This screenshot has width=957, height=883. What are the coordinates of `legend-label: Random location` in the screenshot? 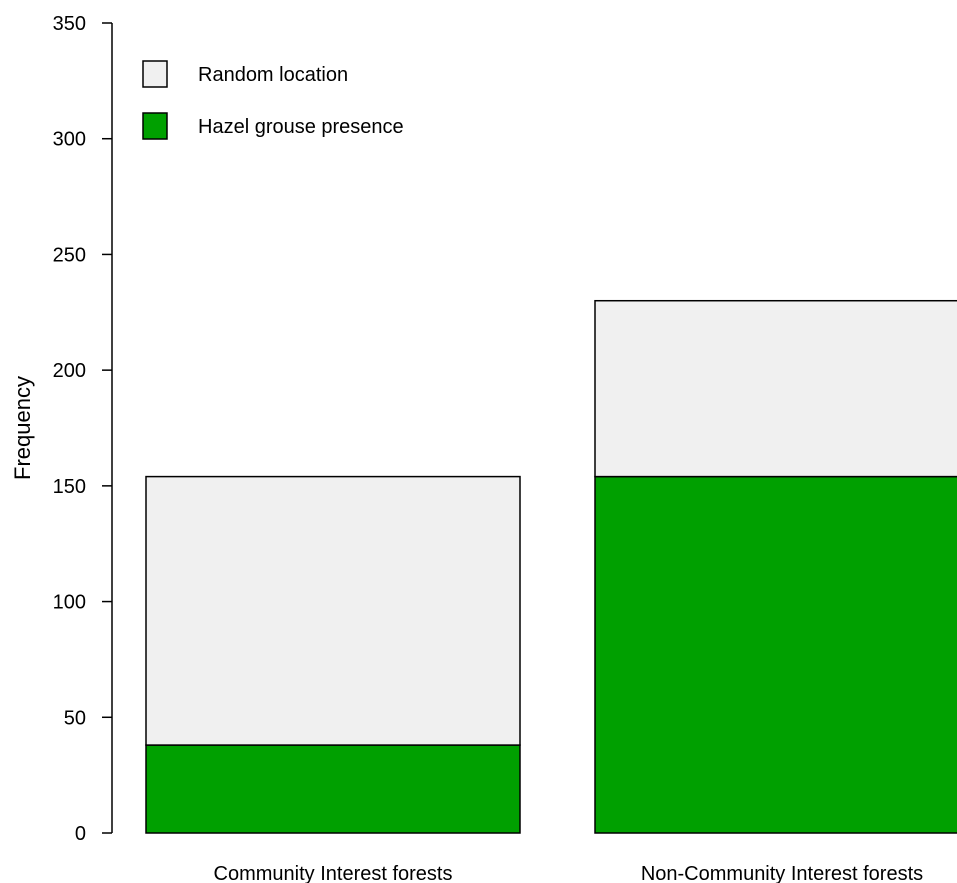 It's located at (273, 75).